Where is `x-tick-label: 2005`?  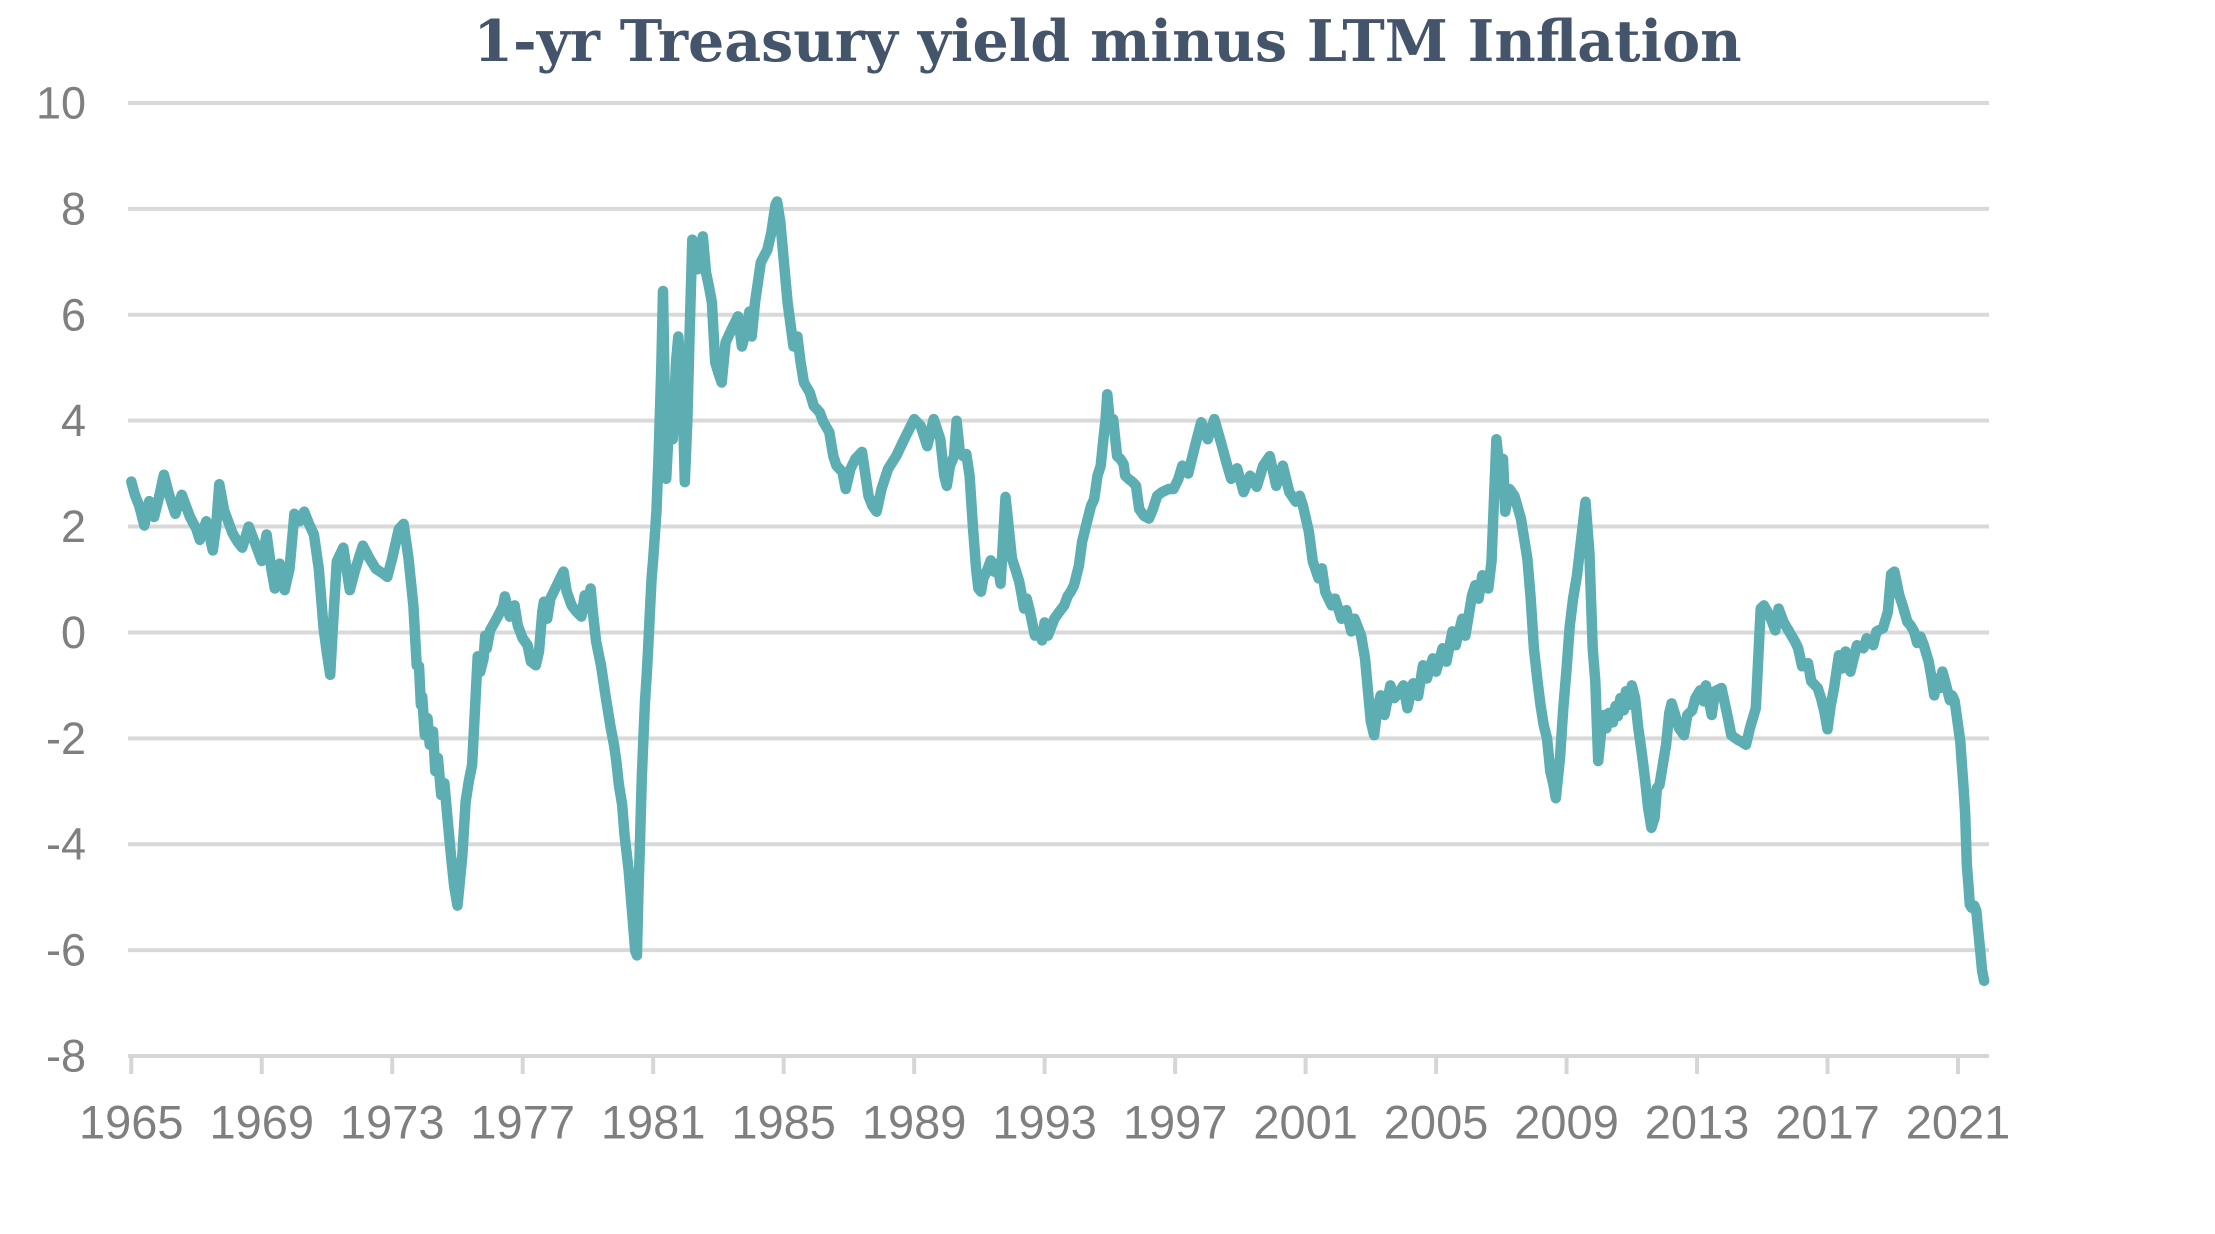
x-tick-label: 2005 is located at coordinates (1436, 1122).